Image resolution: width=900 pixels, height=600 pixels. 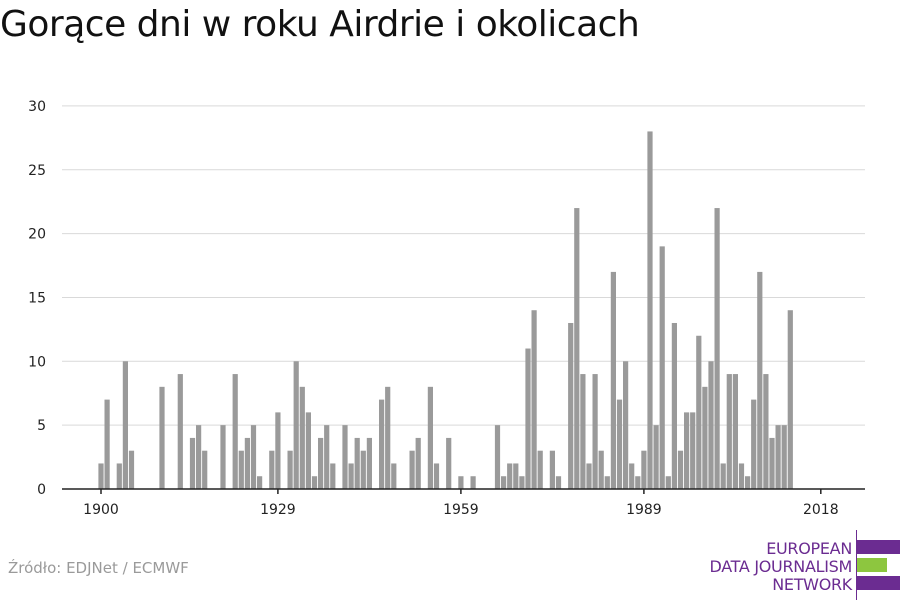 I want to click on bar-1910, so click(x=162, y=437).